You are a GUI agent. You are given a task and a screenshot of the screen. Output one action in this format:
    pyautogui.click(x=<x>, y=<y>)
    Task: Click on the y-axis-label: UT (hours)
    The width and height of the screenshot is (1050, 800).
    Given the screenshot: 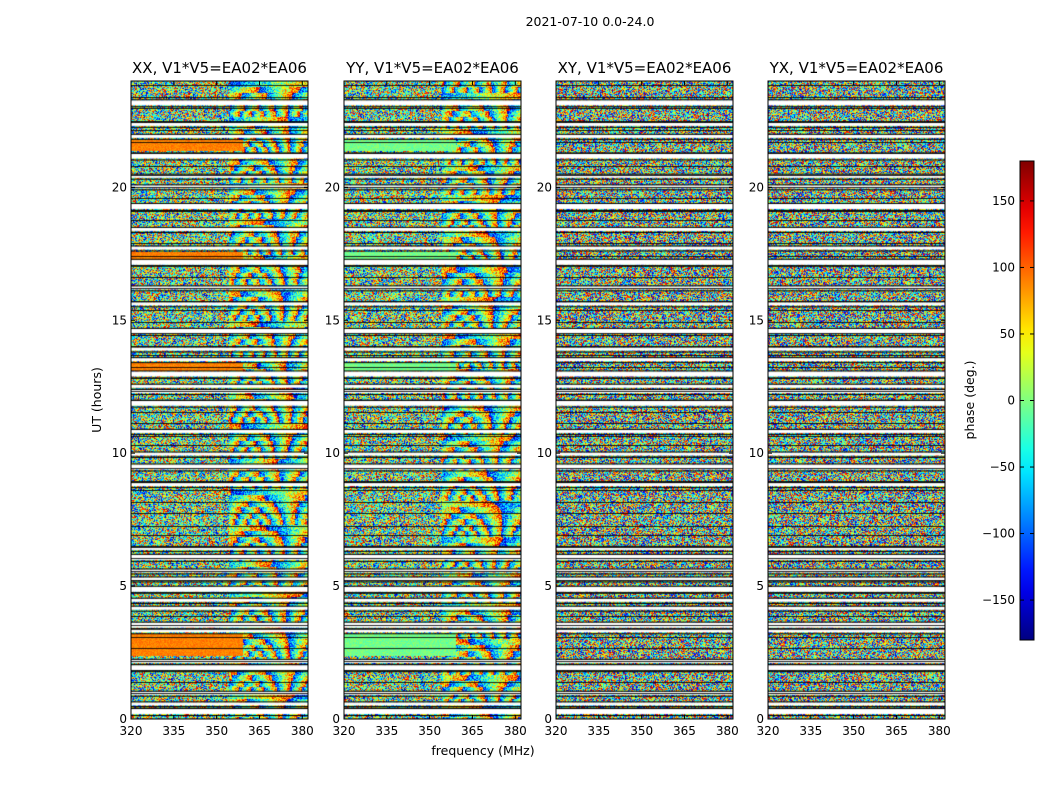 What is the action you would take?
    pyautogui.click(x=96, y=400)
    